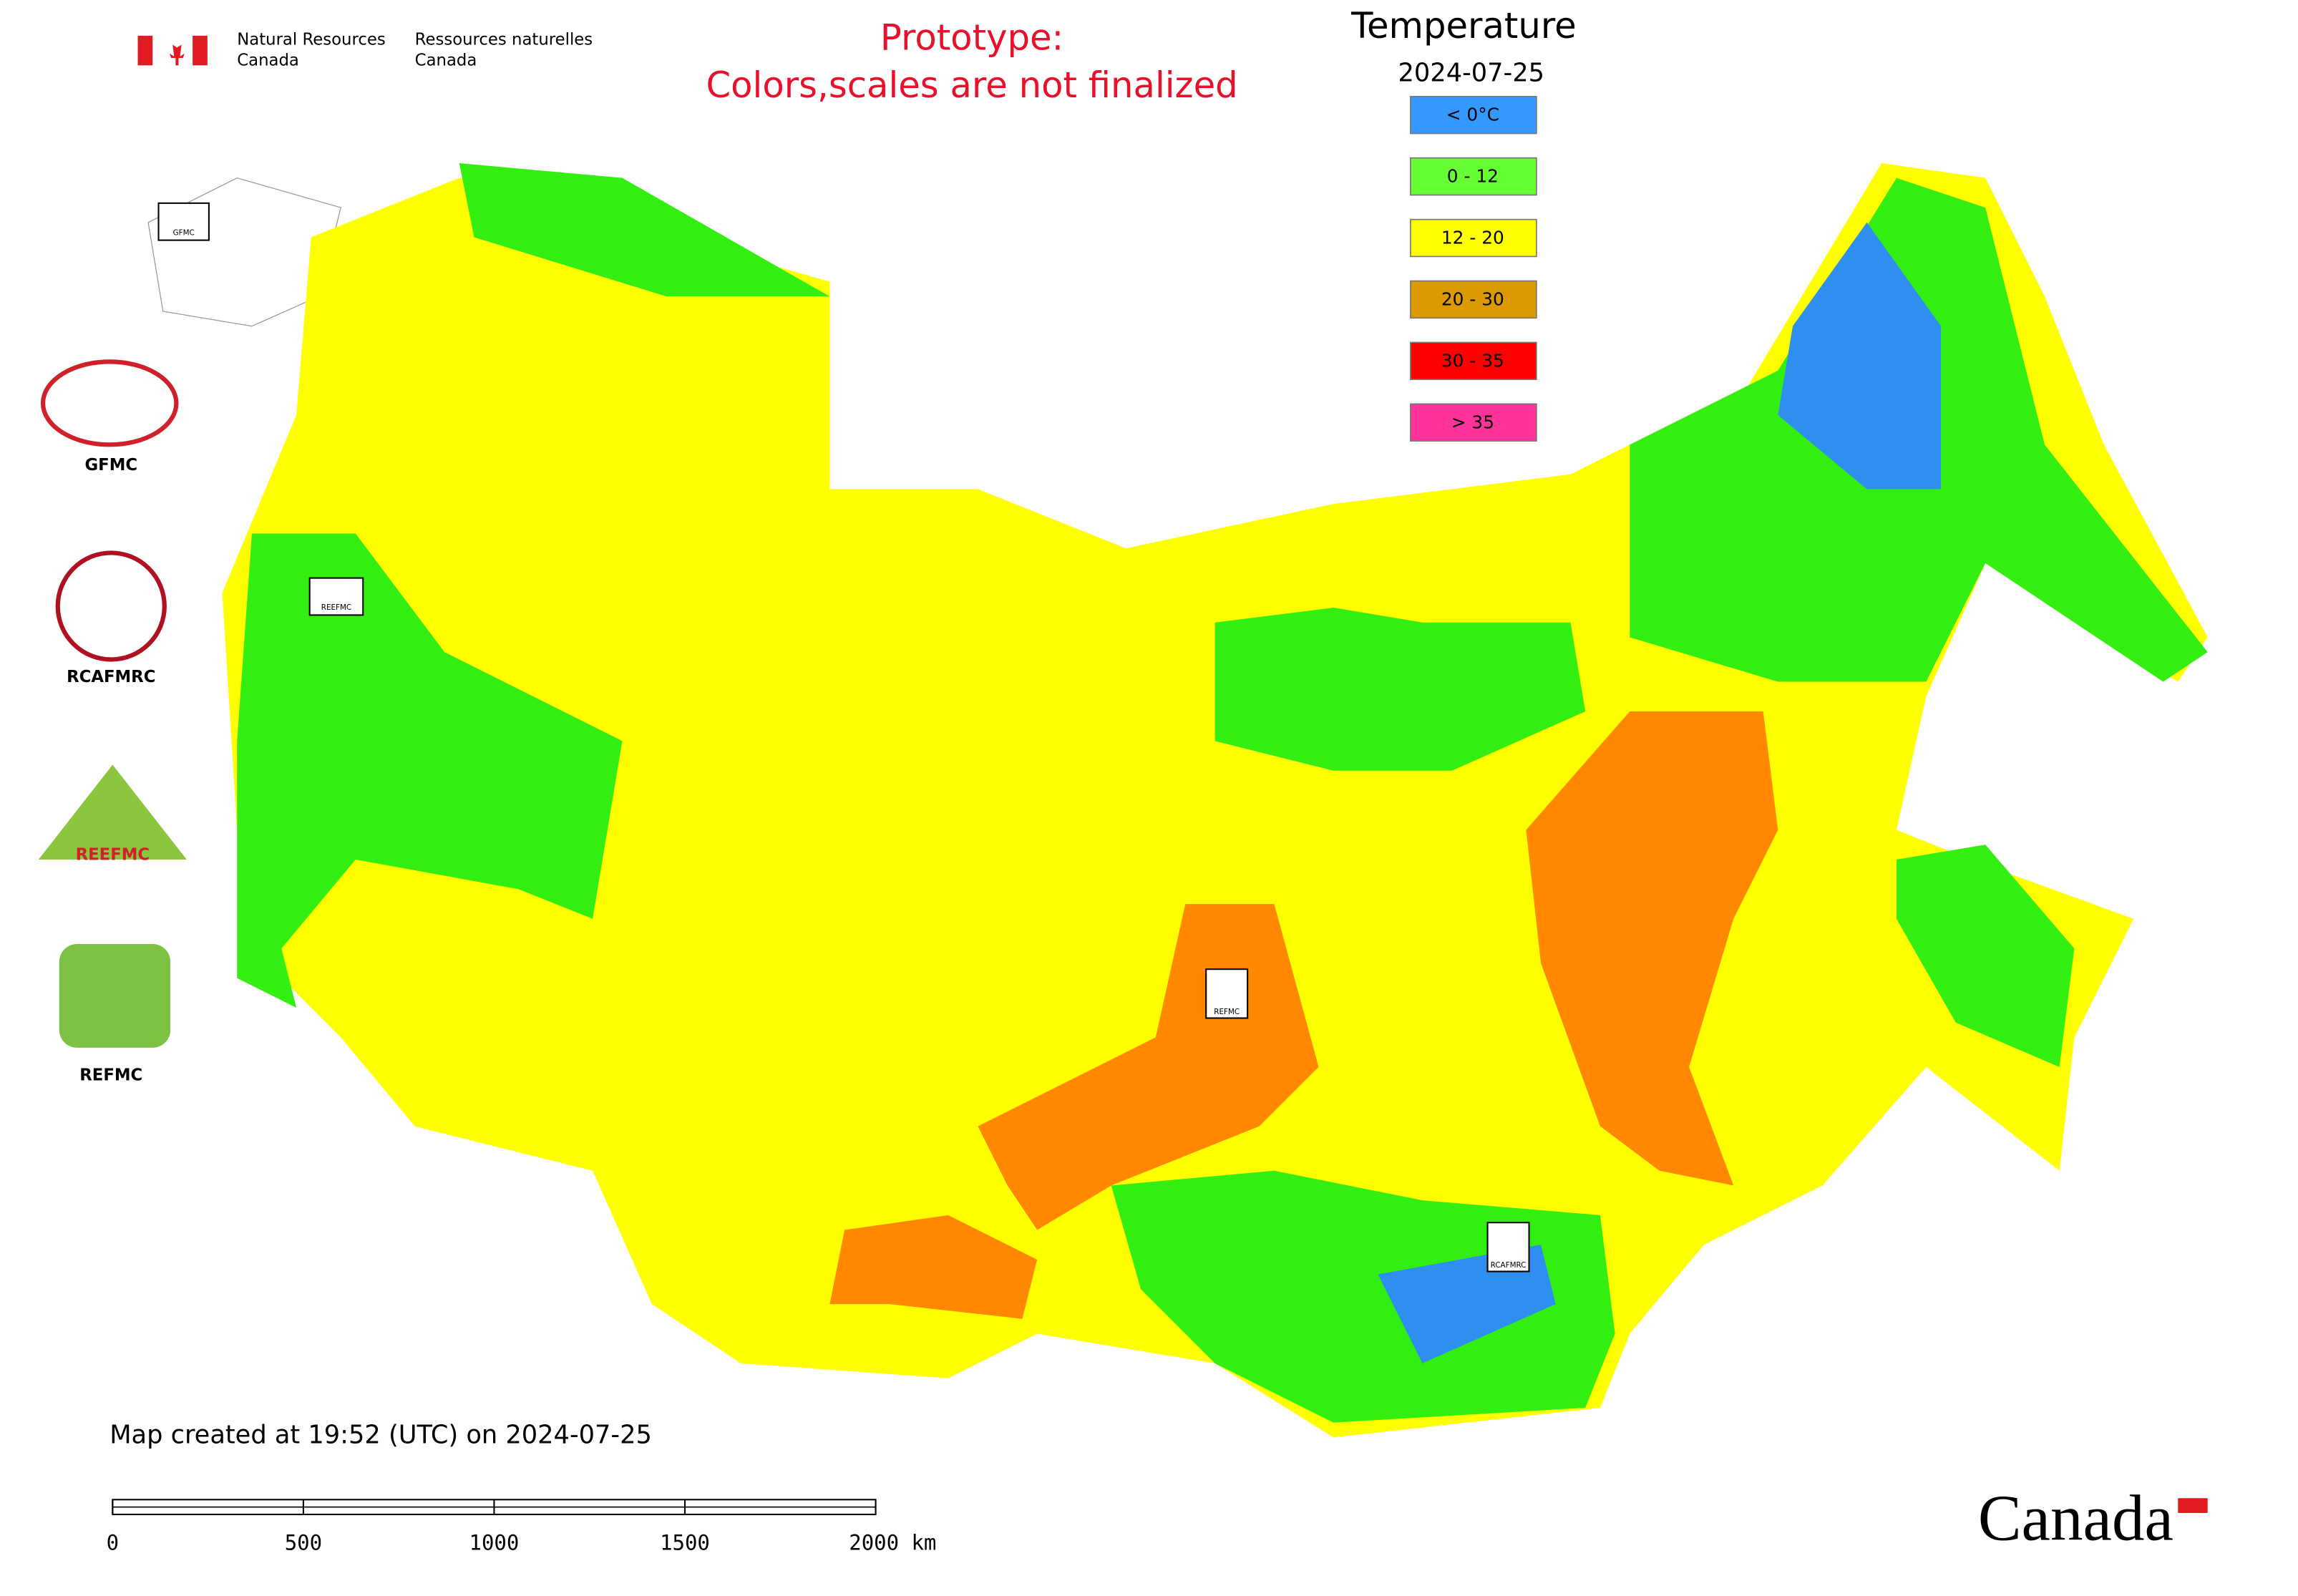  I want to click on legend-label: 12 - 20, so click(1473, 238).